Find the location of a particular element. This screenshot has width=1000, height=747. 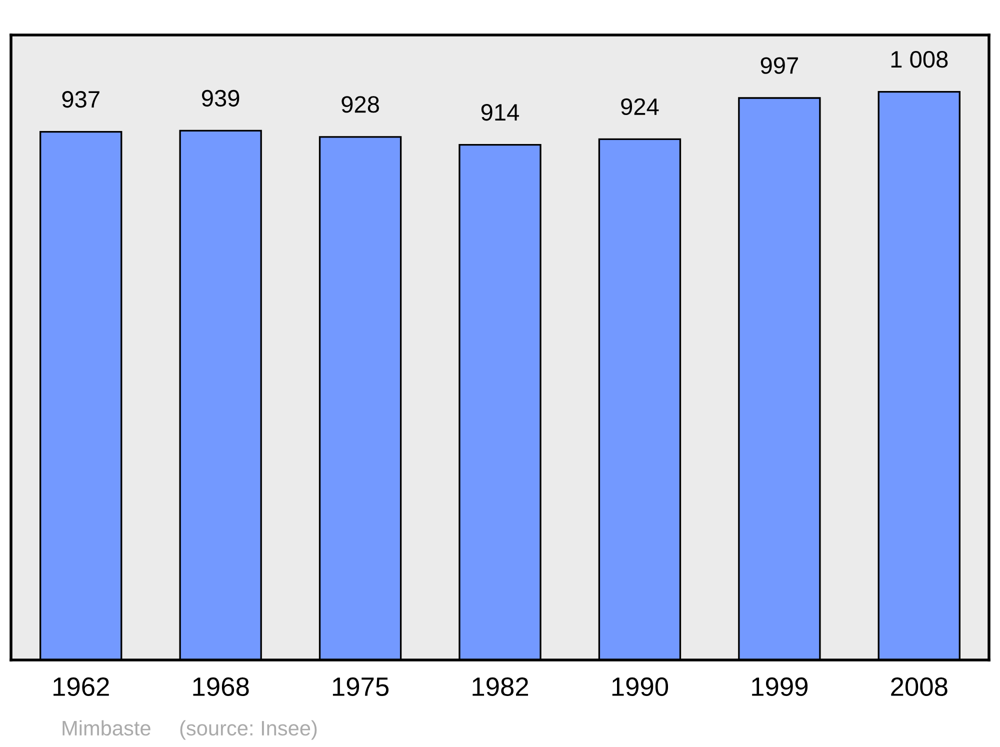

data-label: 937 is located at coordinates (81, 99).